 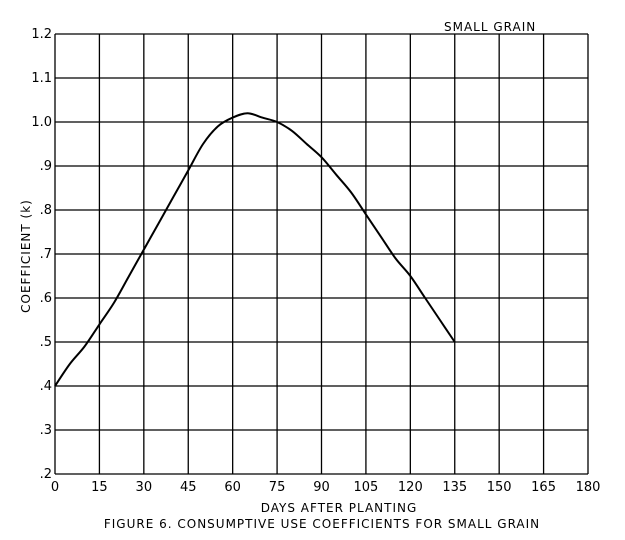 I want to click on x-tick-label: 180, so click(x=588, y=487).